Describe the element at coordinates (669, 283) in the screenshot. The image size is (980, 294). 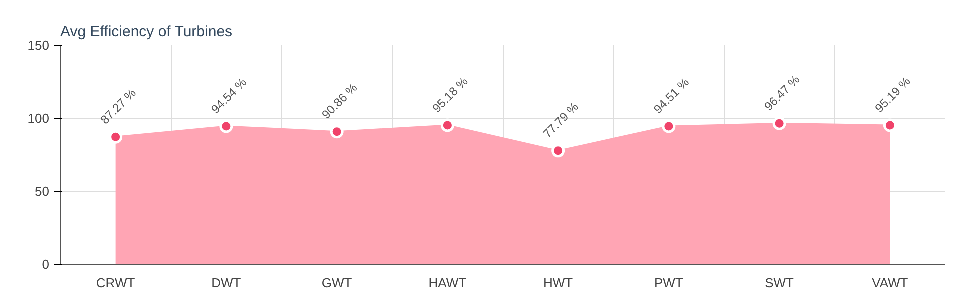
I see `x-tick-label: PWT` at that location.